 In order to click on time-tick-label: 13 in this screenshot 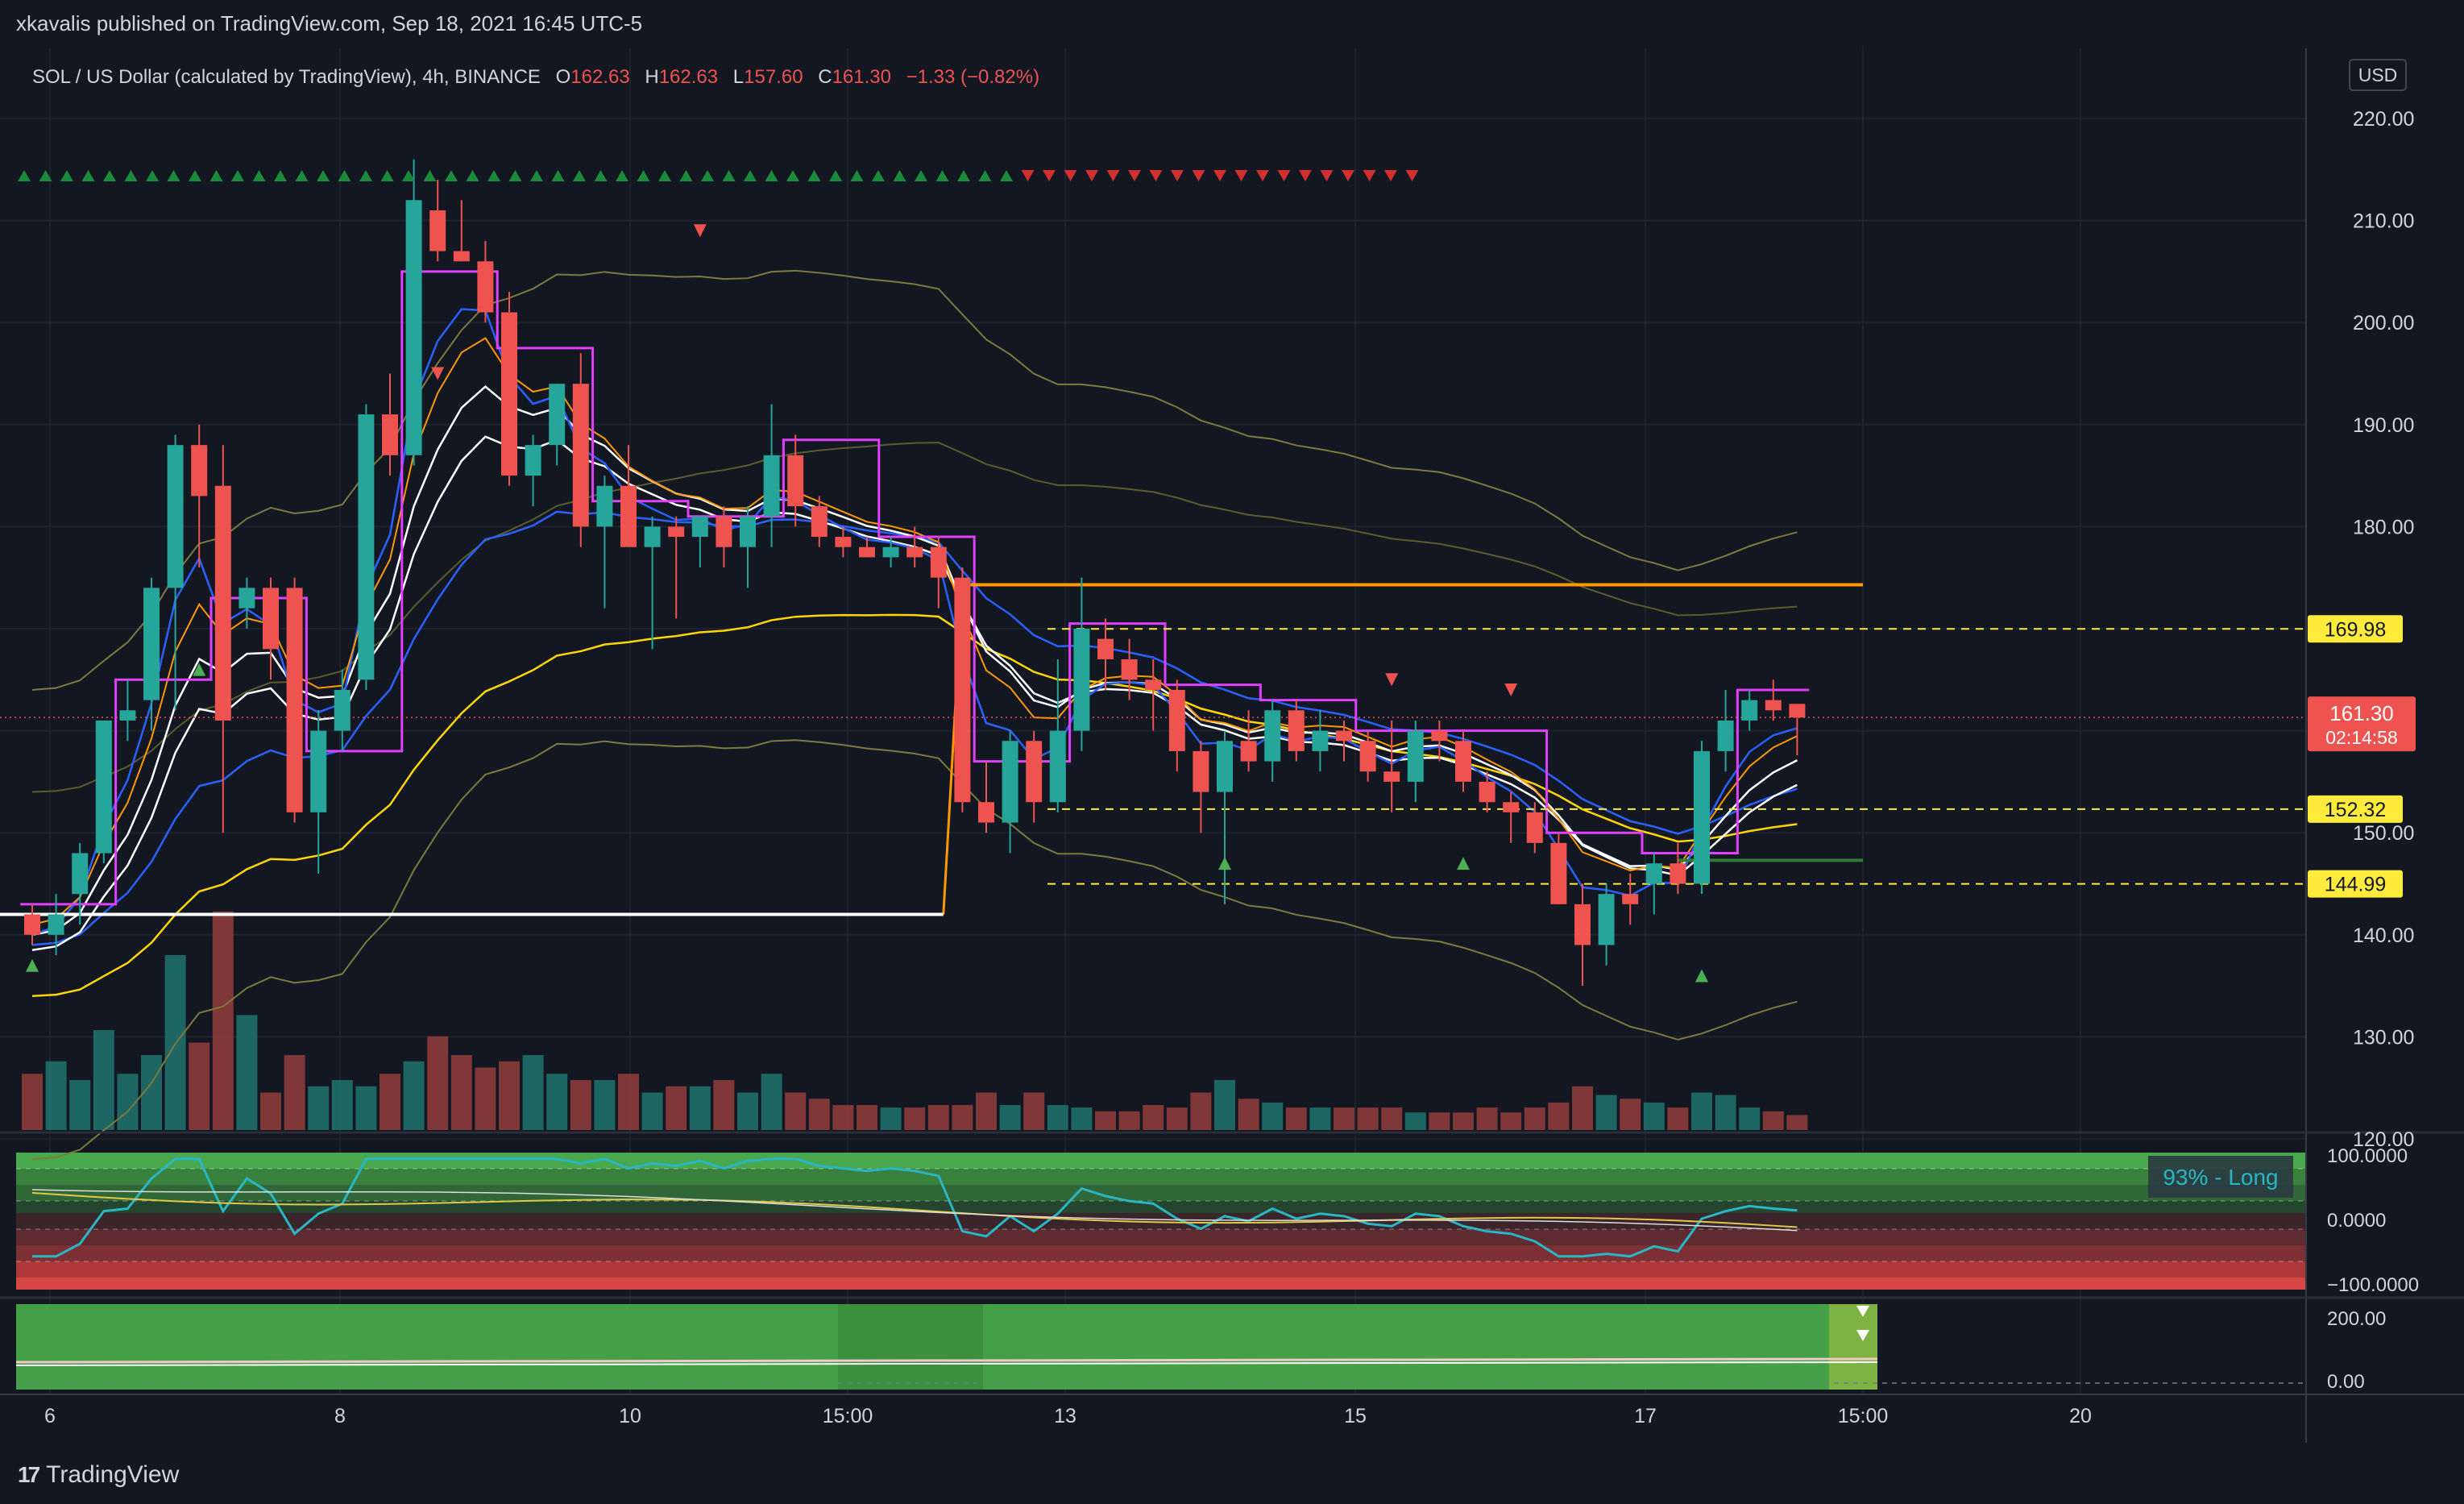, I will do `click(1065, 1416)`.